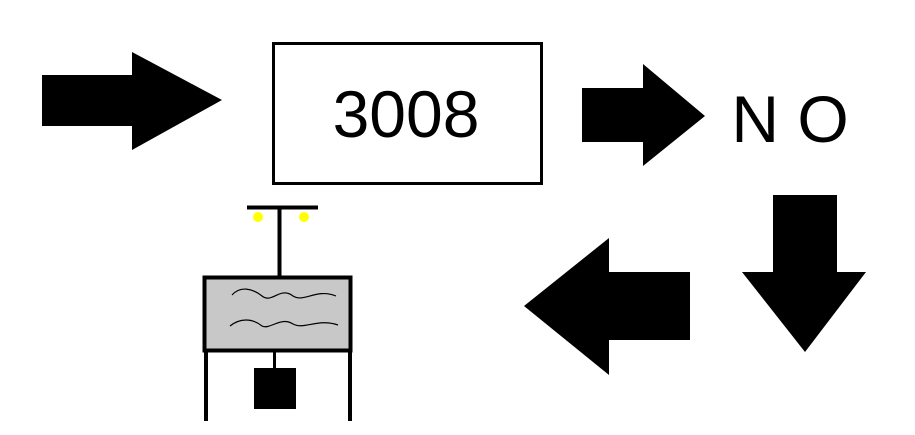 The width and height of the screenshot is (915, 435). I want to click on water-tank-icon, so click(277, 313).